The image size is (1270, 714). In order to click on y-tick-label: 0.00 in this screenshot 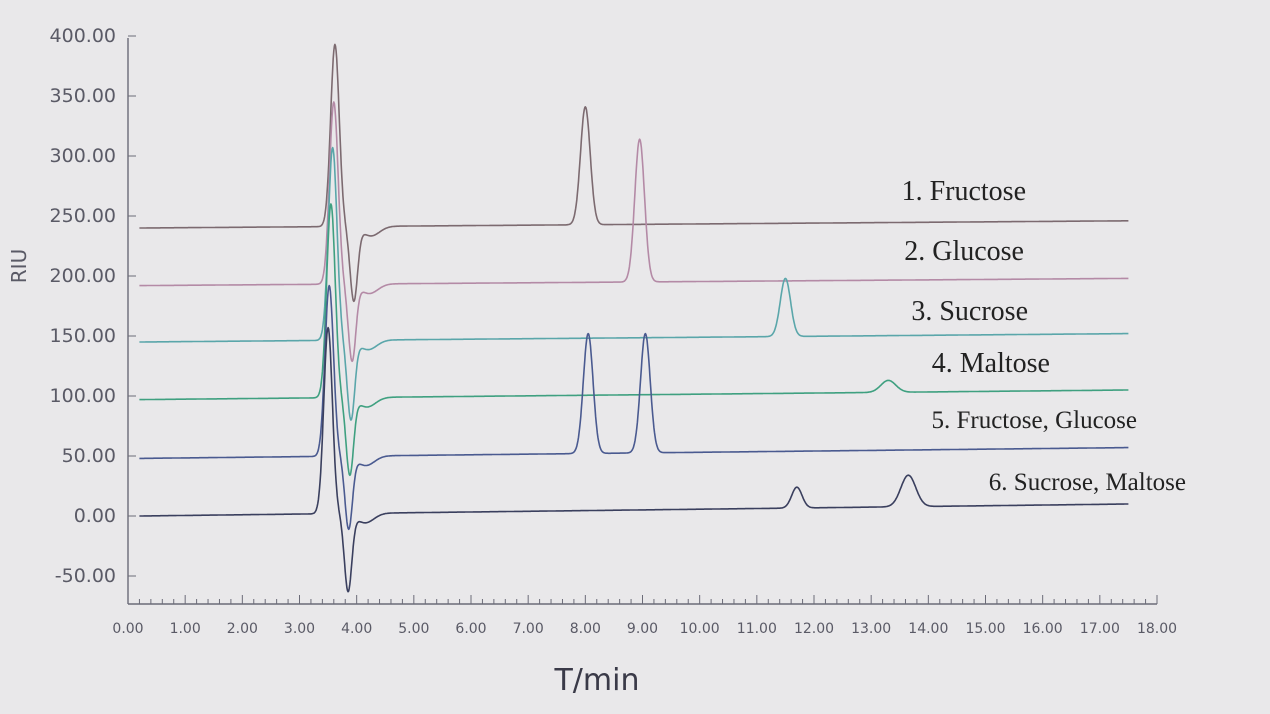, I will do `click(95, 516)`.